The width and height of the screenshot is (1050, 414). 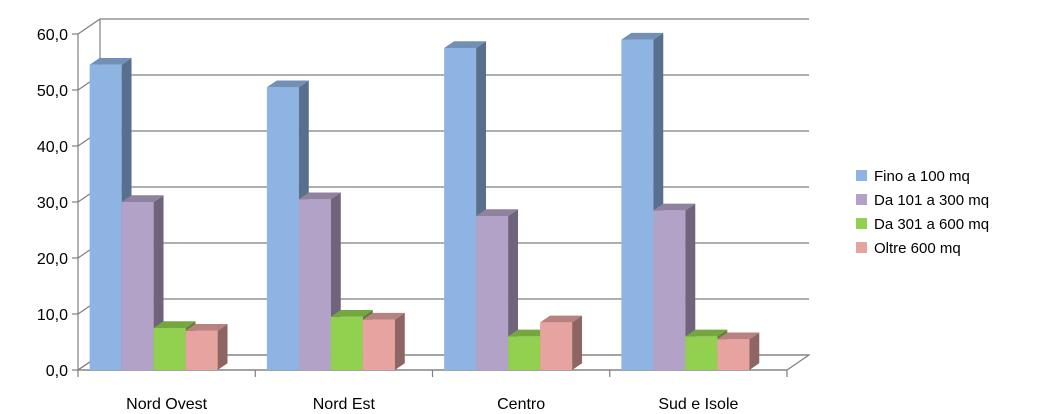 I want to click on legend-item: Da 101 a 300 mq, so click(x=922, y=200).